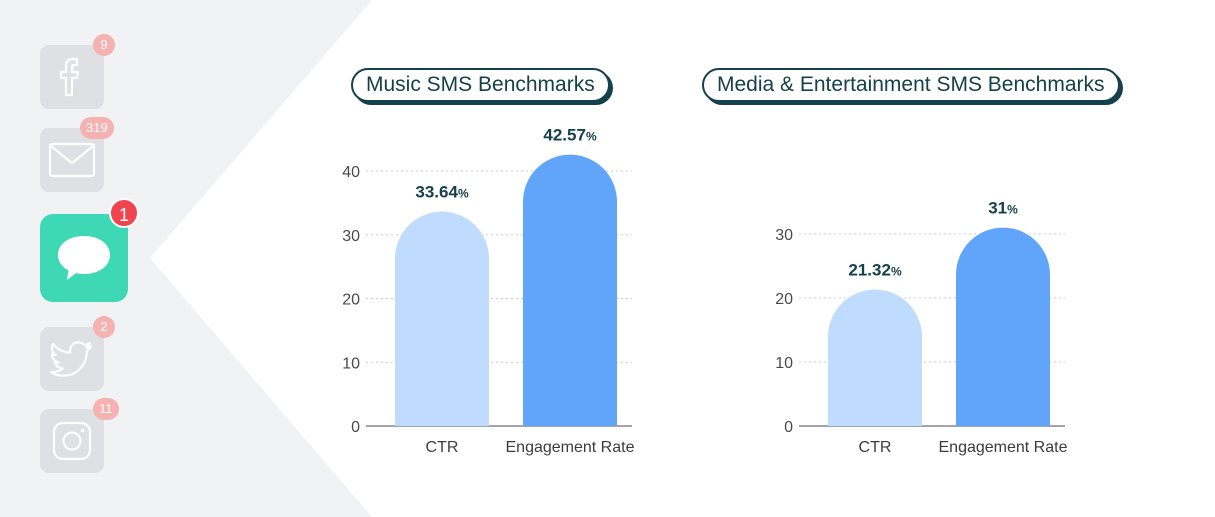 The width and height of the screenshot is (1215, 517). I want to click on sms-app-tile, so click(84, 258).